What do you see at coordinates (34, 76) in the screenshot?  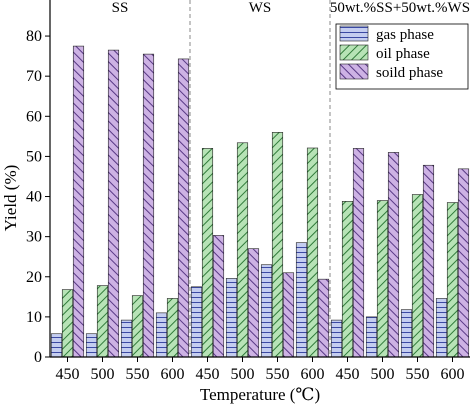 I see `y-tick-label: 70` at bounding box center [34, 76].